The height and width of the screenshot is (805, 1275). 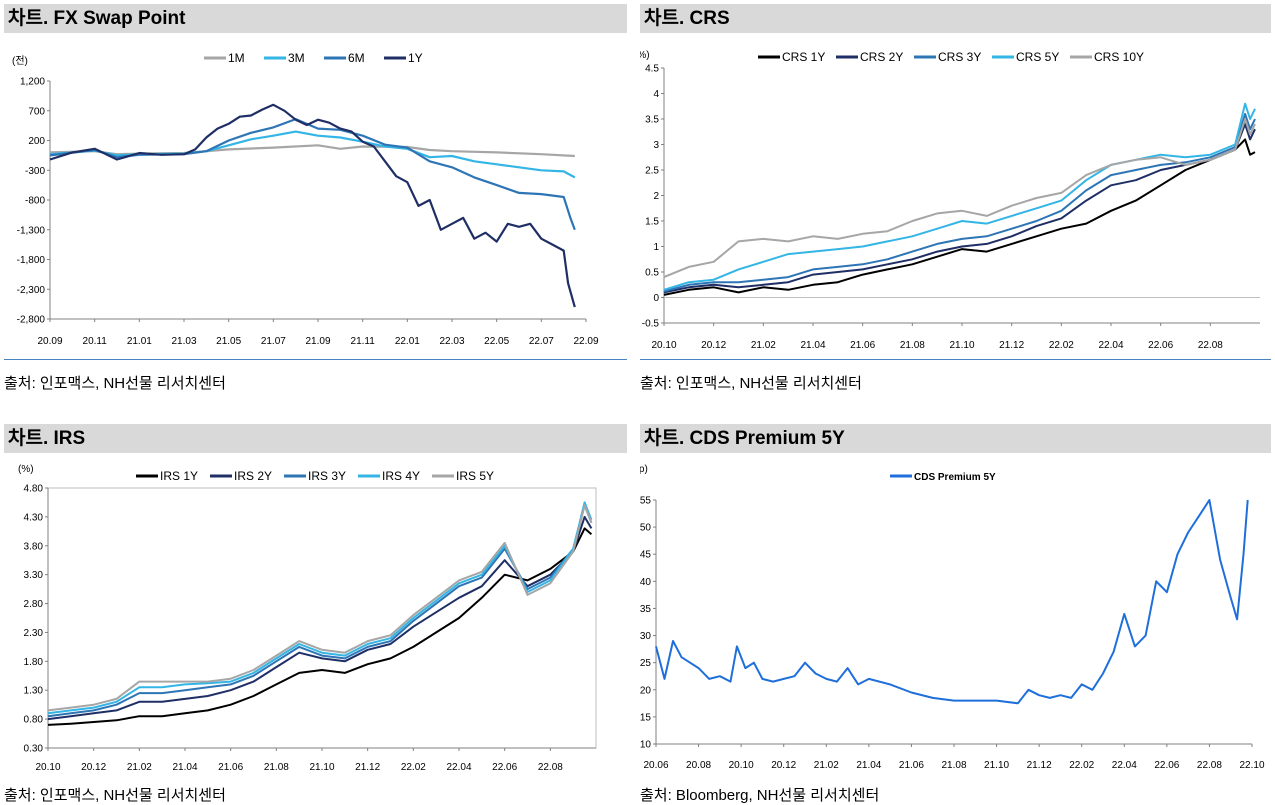 What do you see at coordinates (961, 345) in the screenshot?
I see `crs-x-tick-label: 21.10` at bounding box center [961, 345].